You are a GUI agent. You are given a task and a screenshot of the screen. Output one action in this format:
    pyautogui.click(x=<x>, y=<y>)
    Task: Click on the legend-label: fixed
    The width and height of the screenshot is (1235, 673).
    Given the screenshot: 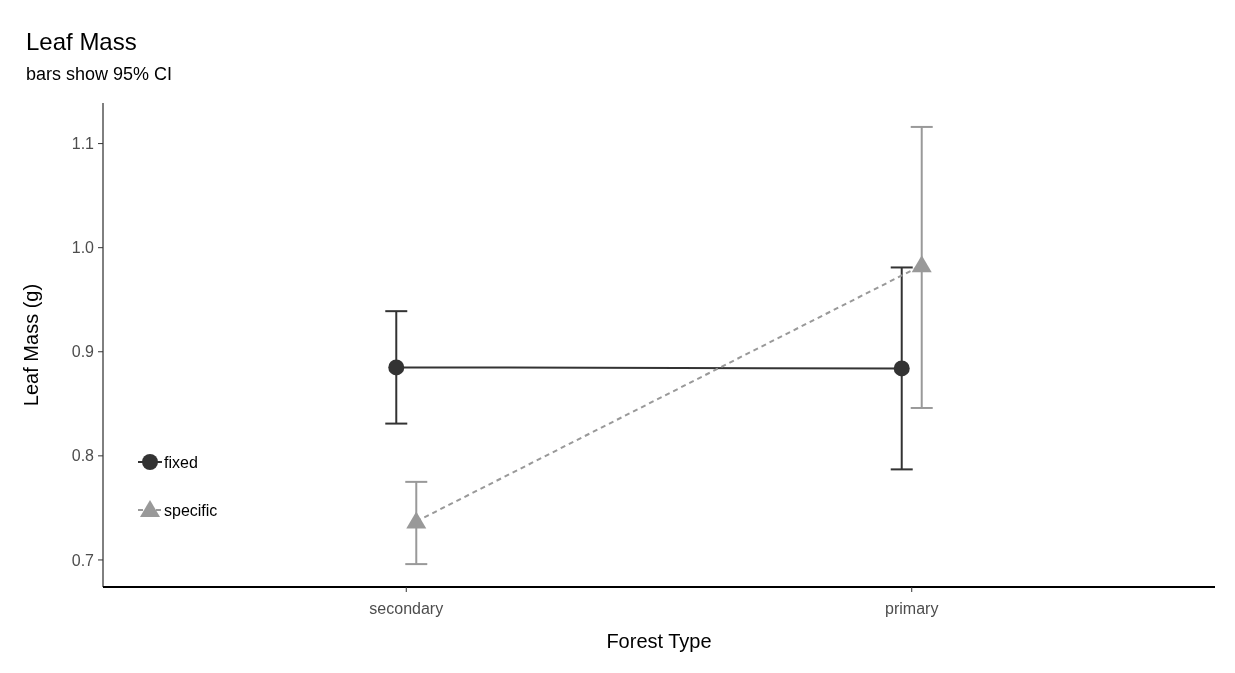 What is the action you would take?
    pyautogui.click(x=181, y=462)
    